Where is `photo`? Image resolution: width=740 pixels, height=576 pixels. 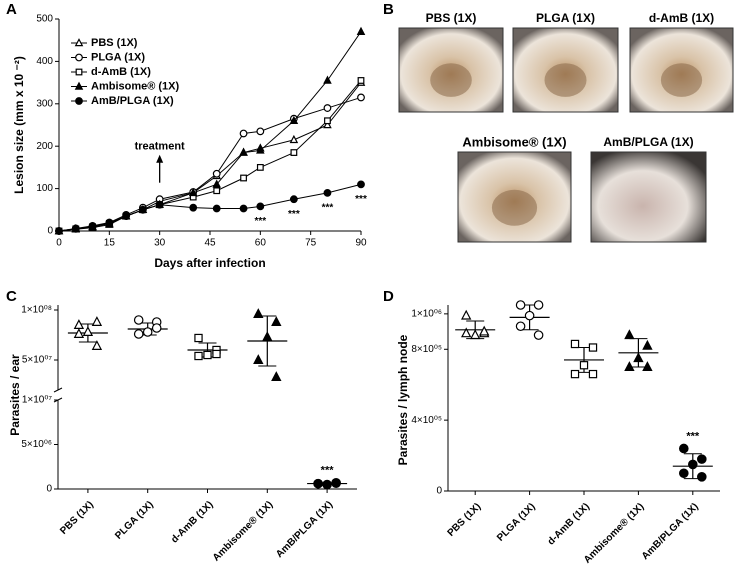 photo is located at coordinates (648, 197).